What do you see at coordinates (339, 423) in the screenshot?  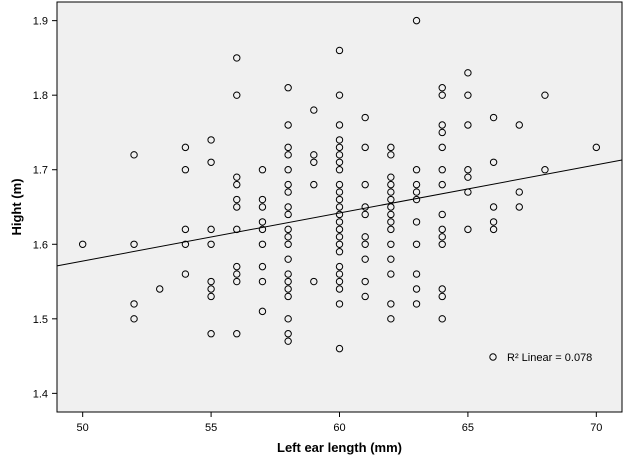 I see `x-axis-ticks: 50 55 60 65 70` at bounding box center [339, 423].